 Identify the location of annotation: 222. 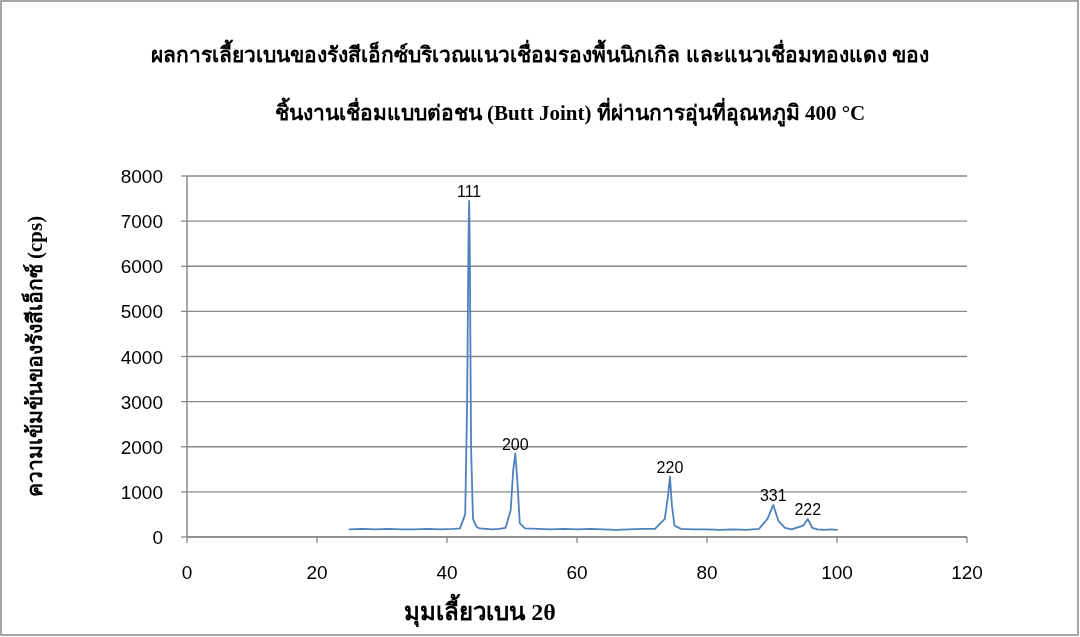
(808, 509).